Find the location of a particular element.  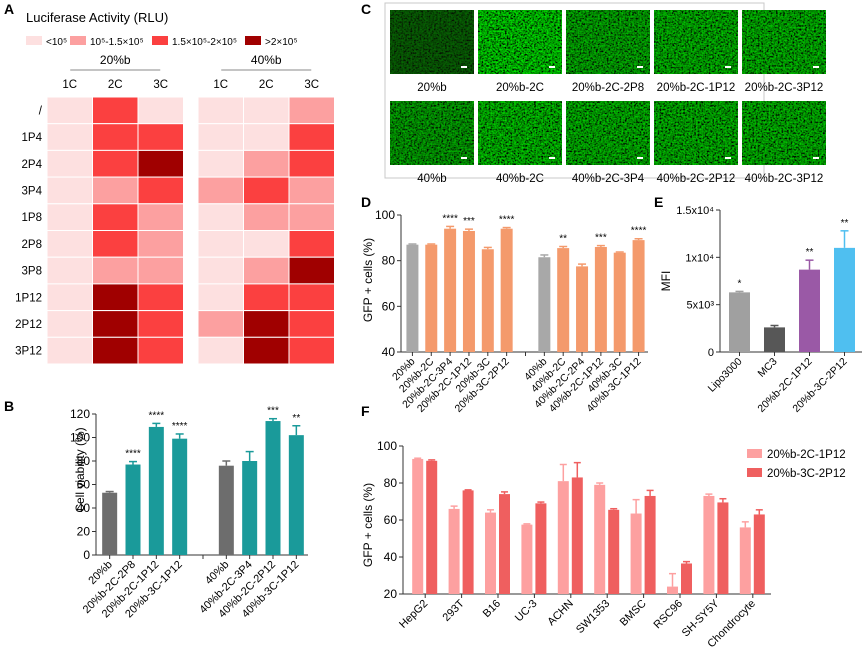

panel-label-d: D is located at coordinates (366, 202).